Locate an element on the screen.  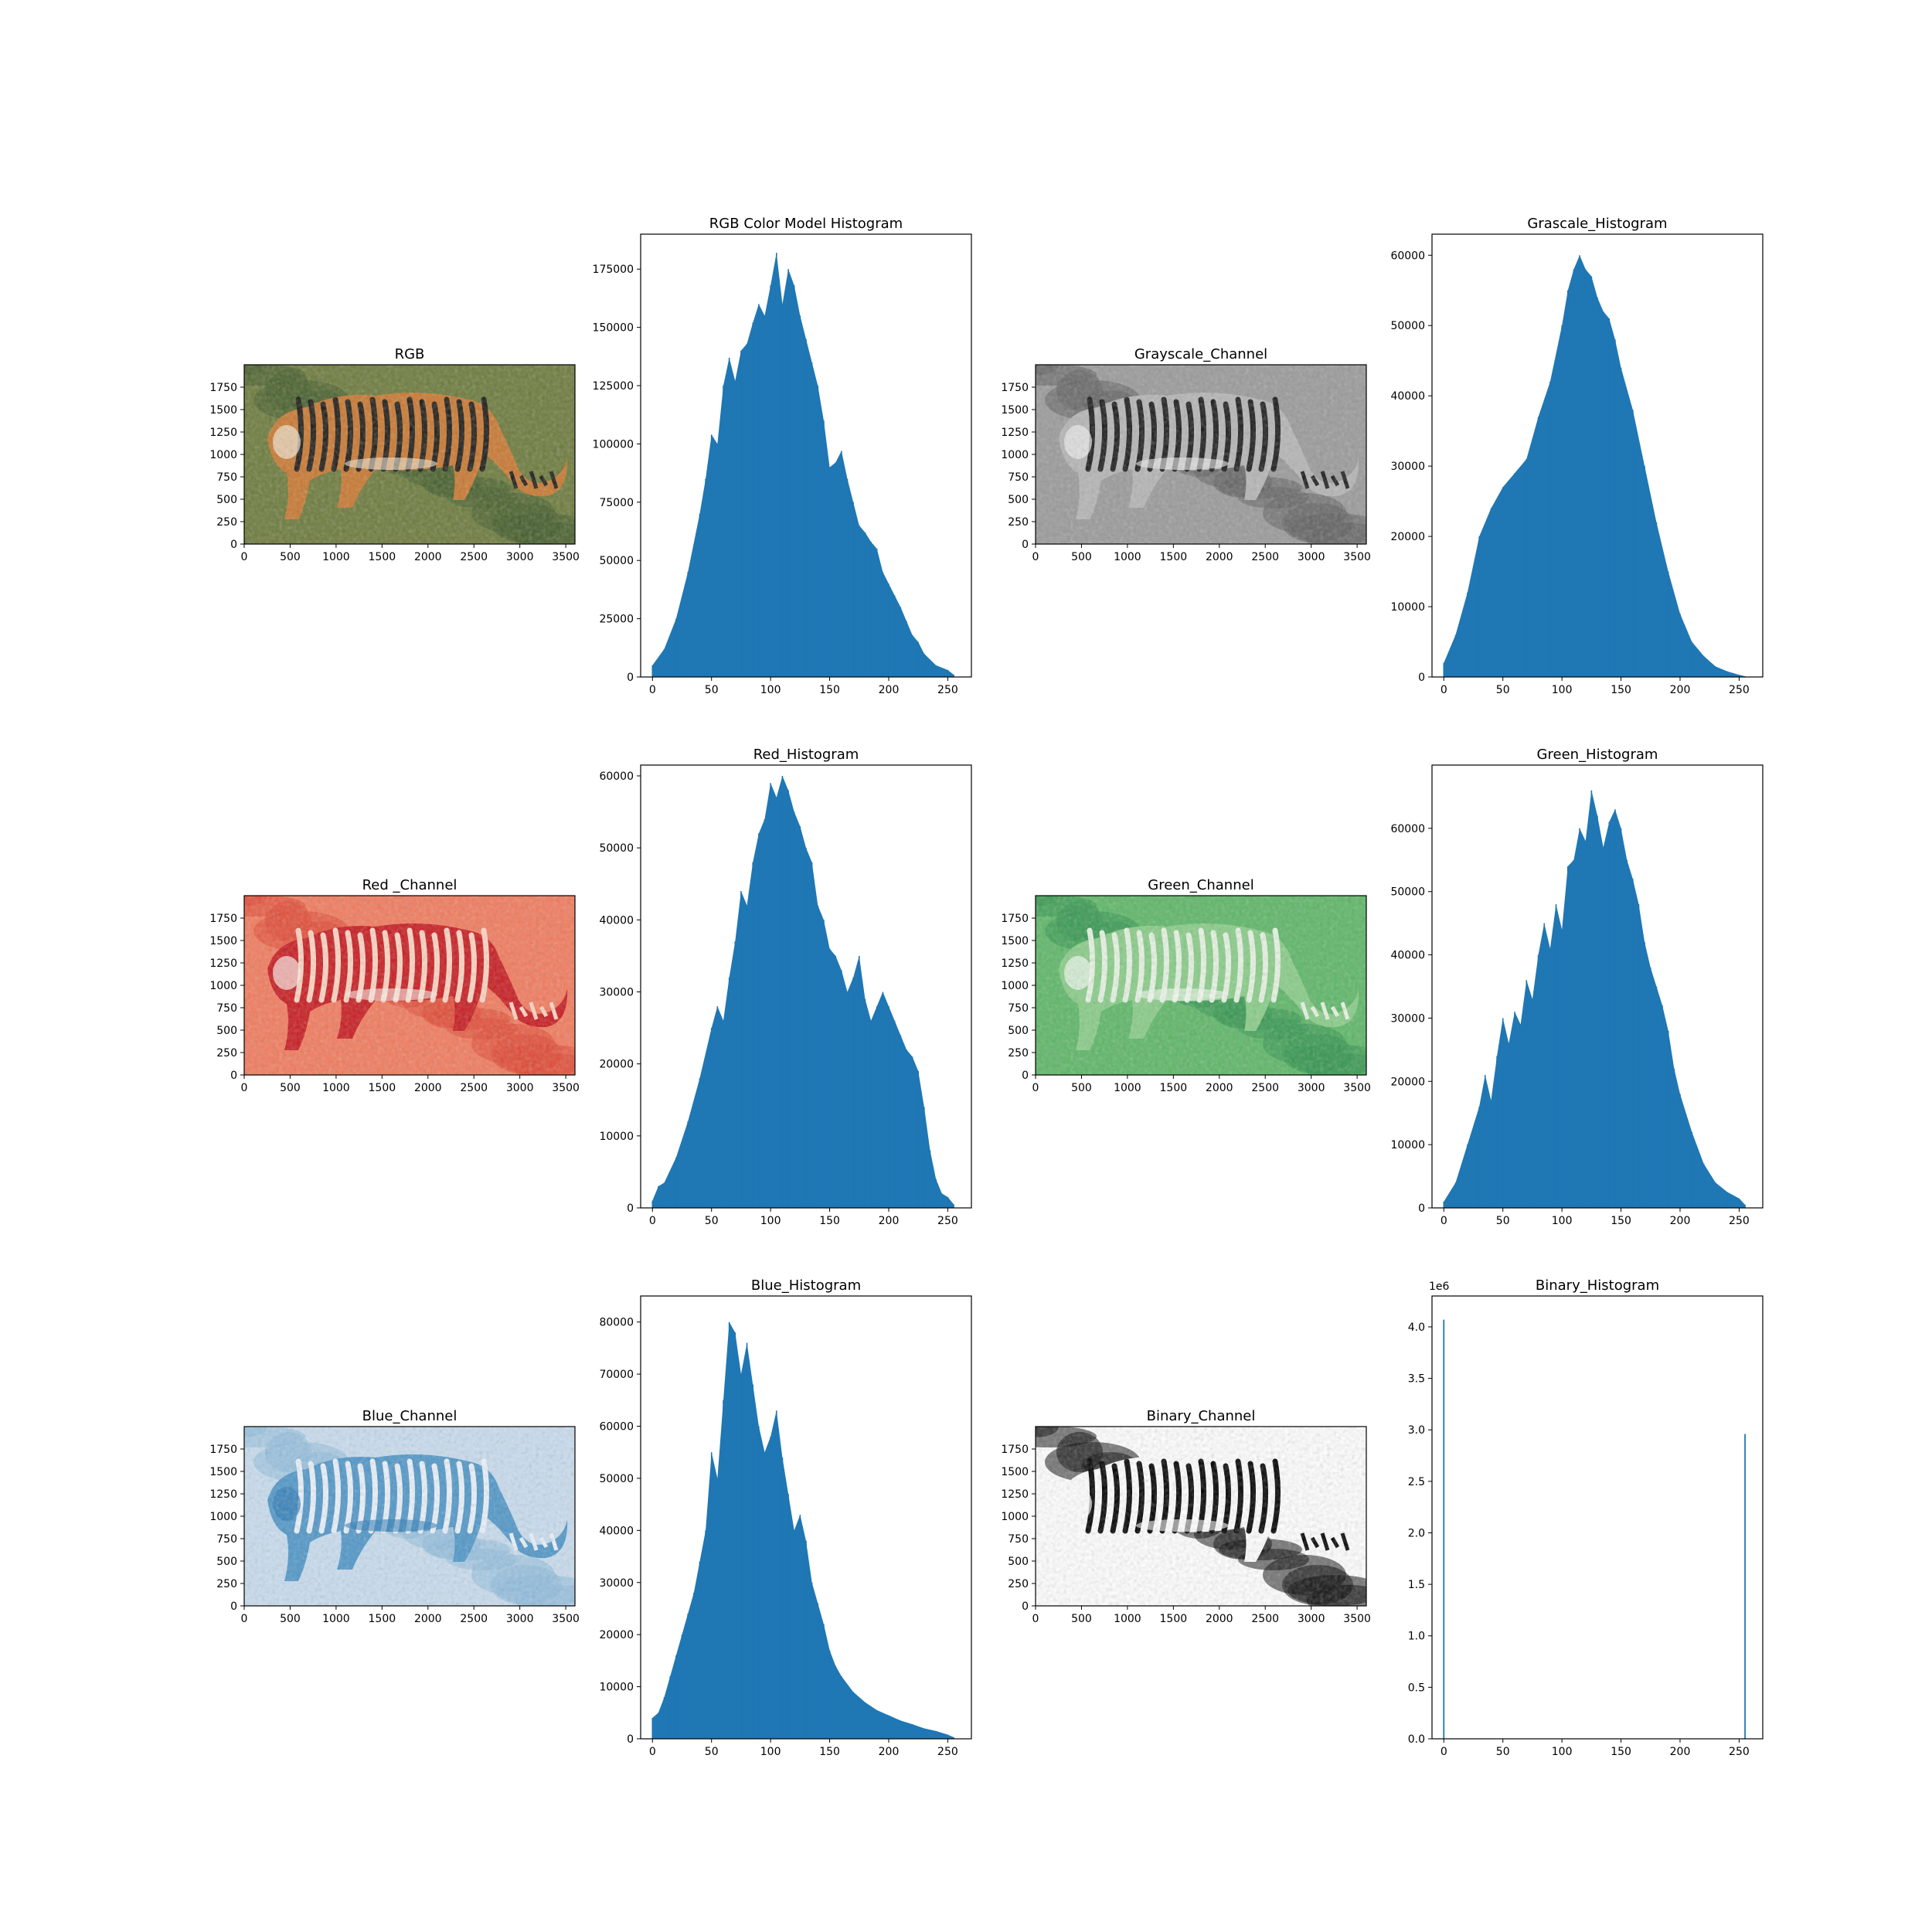
y-tick-label: 500 is located at coordinates (227, 500).